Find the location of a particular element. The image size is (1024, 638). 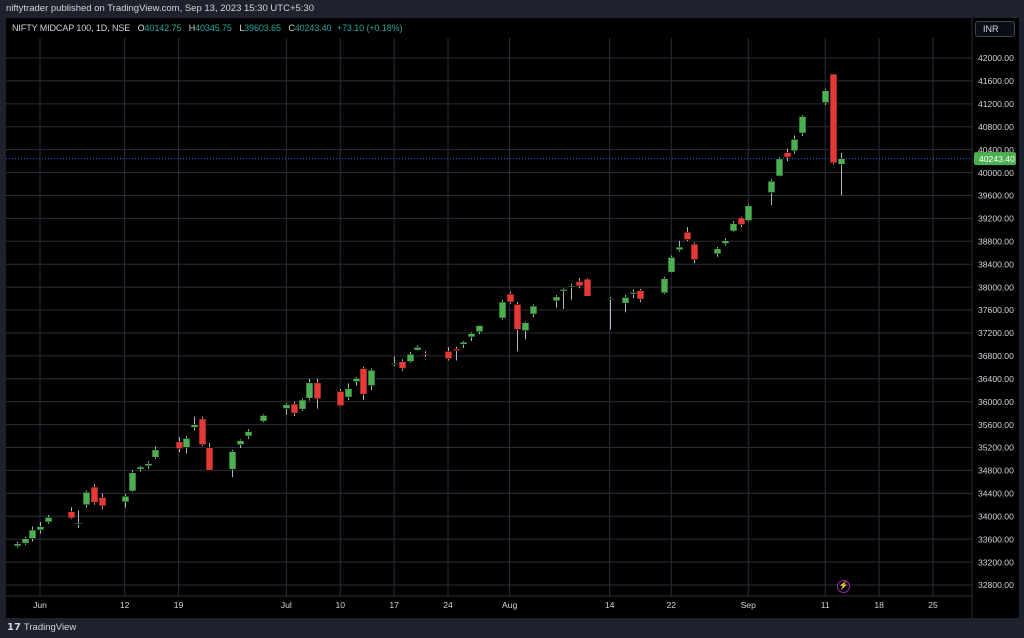

y-tick-label: 41600.00 is located at coordinates (996, 81).